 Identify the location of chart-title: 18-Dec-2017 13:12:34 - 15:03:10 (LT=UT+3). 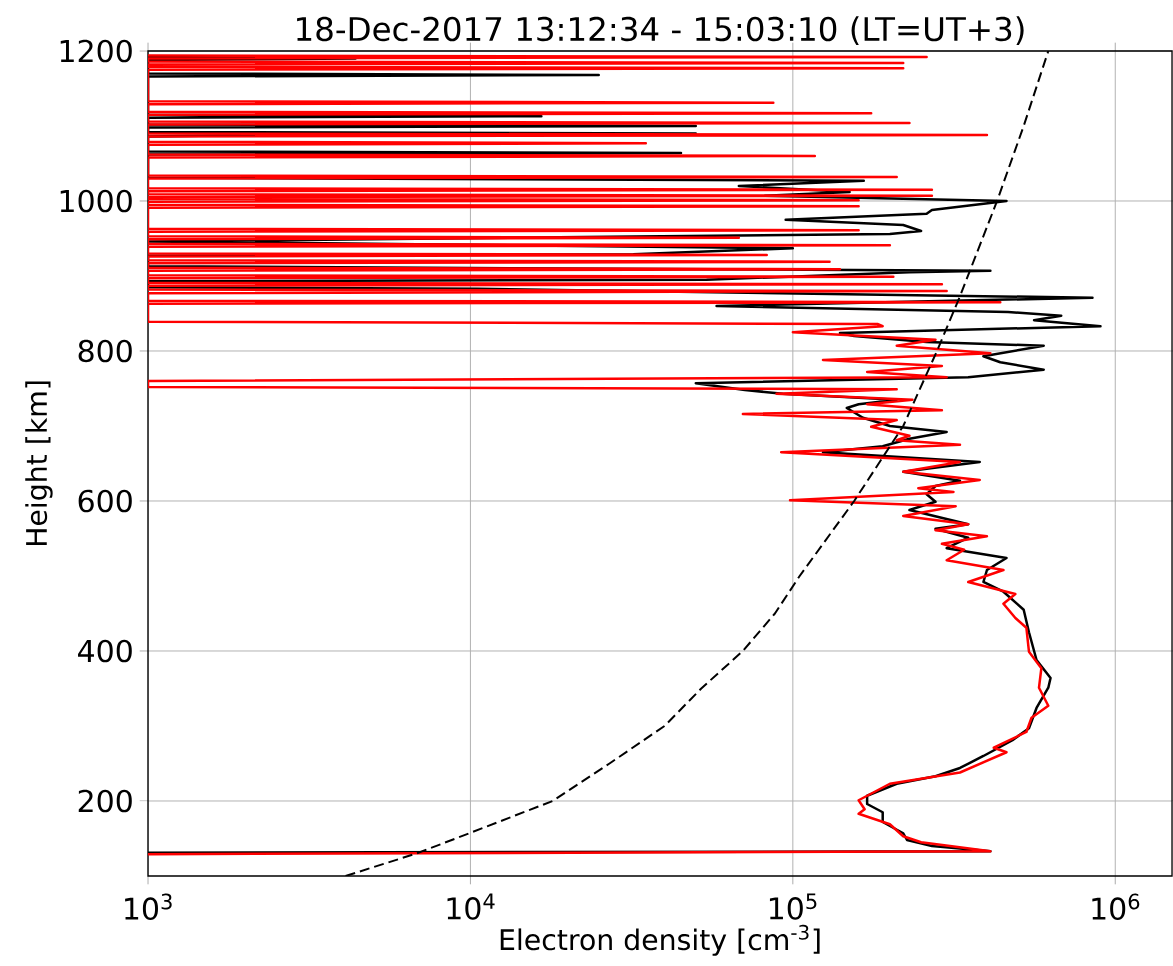
(660, 31).